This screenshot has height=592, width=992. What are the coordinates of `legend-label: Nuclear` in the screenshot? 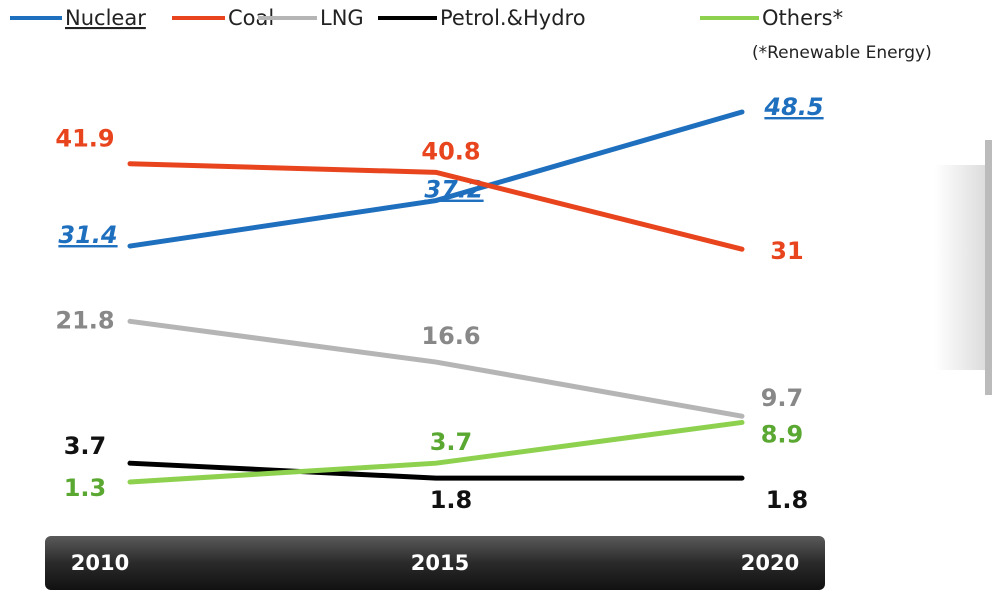 It's located at (105, 18).